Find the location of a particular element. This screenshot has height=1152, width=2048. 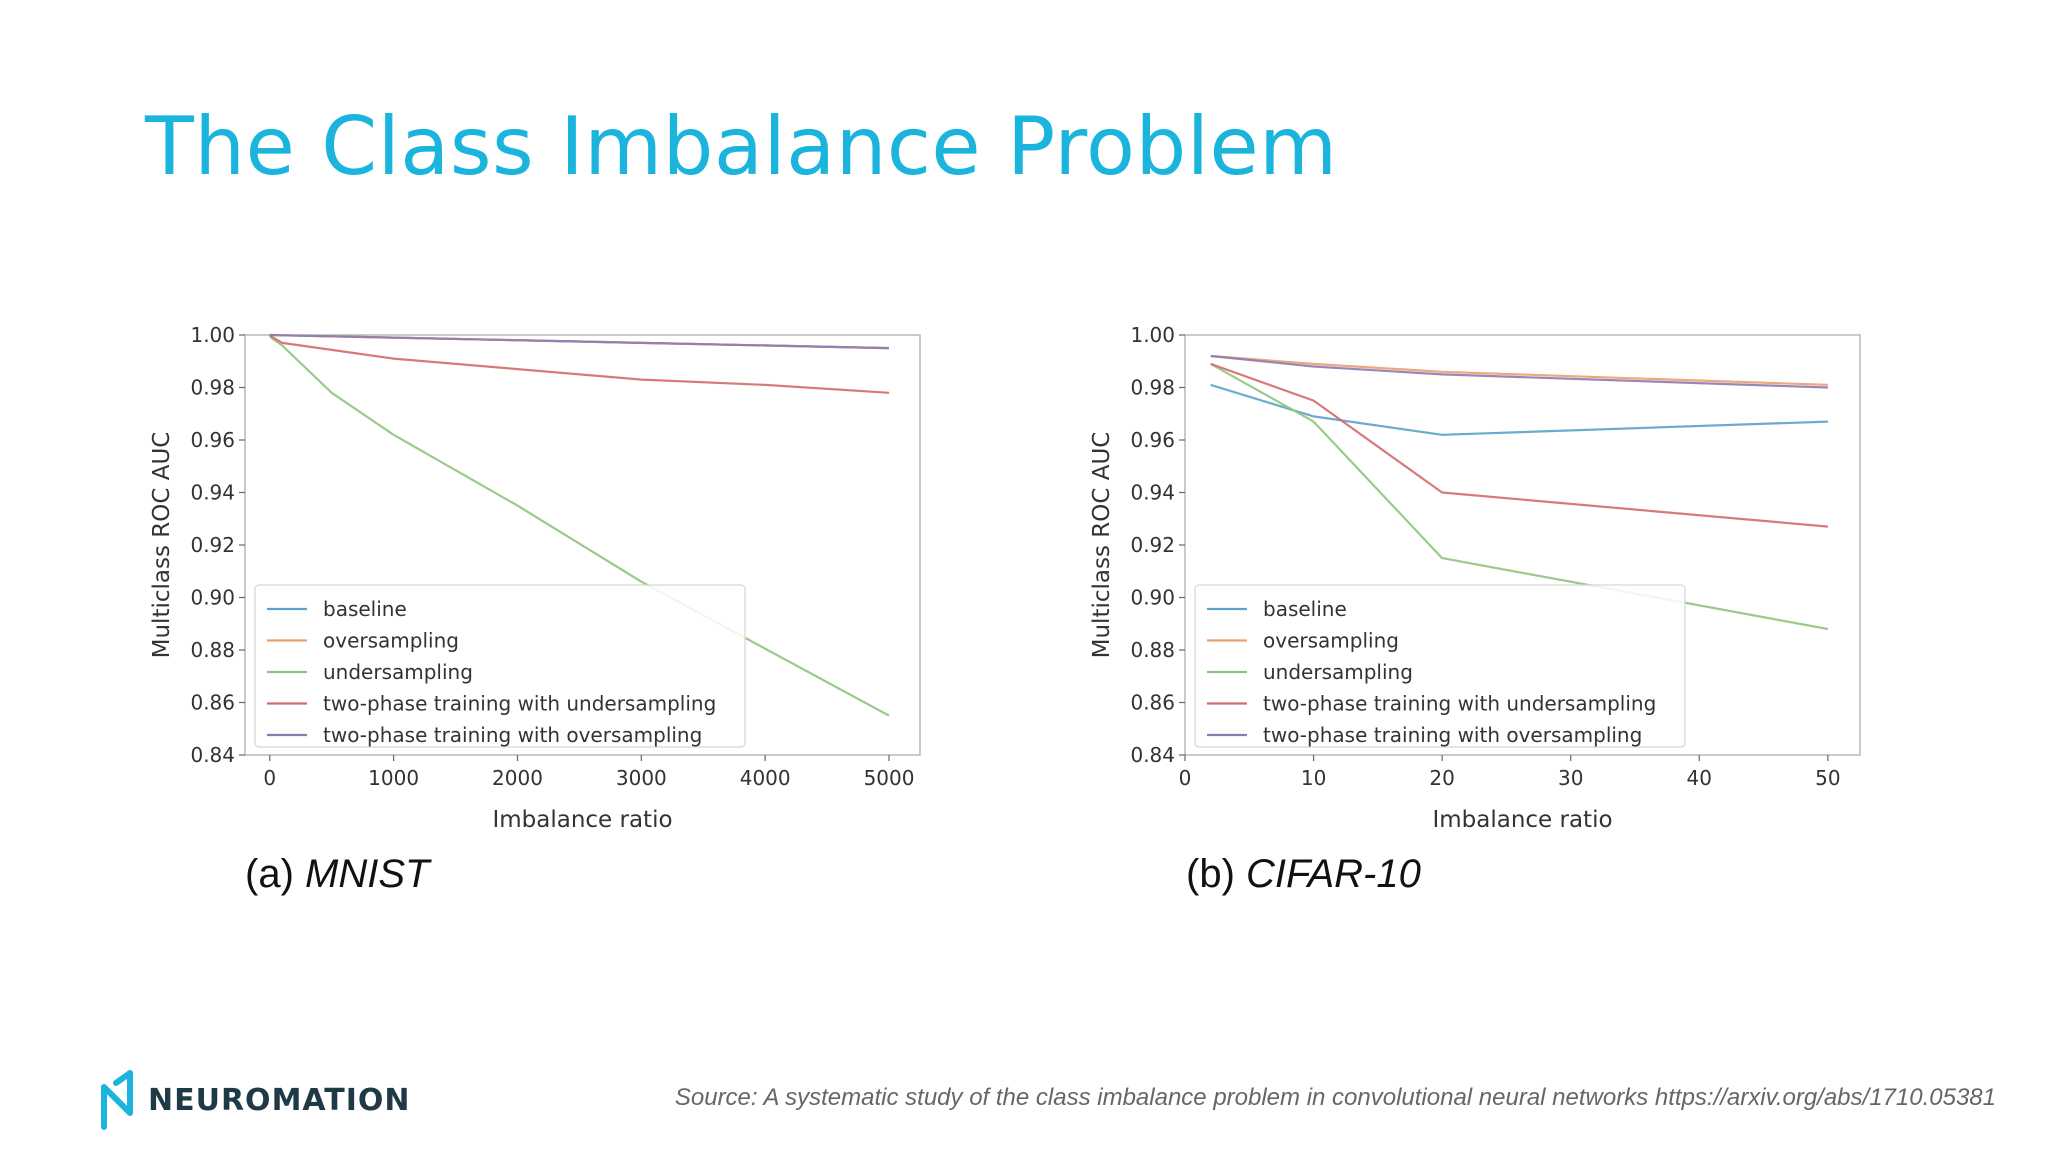

chart1-ytick-label: 1.00 is located at coordinates (1152, 335).